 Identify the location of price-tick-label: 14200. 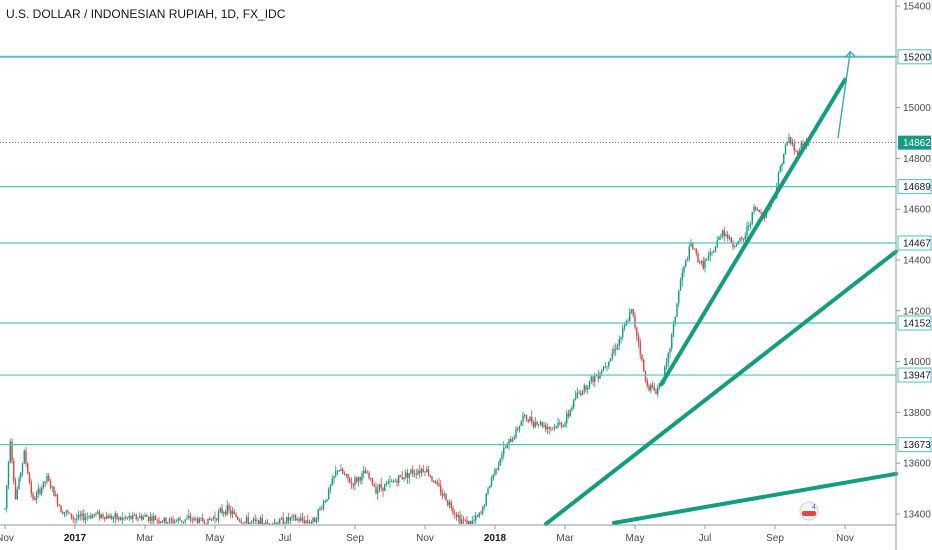
(917, 311).